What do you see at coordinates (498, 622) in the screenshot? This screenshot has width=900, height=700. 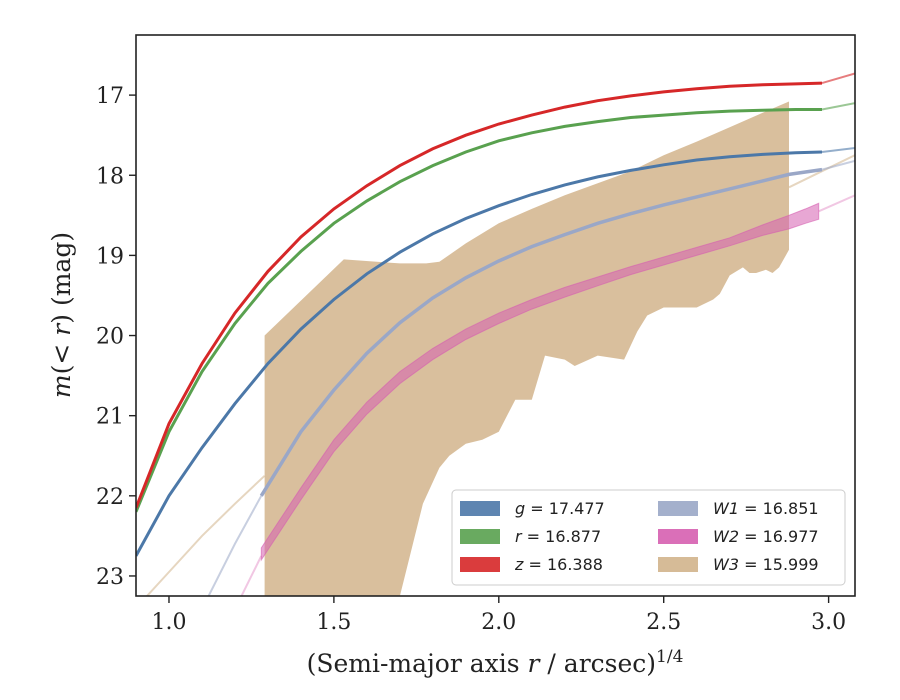 I see `x-tick-label: 2.0` at bounding box center [498, 622].